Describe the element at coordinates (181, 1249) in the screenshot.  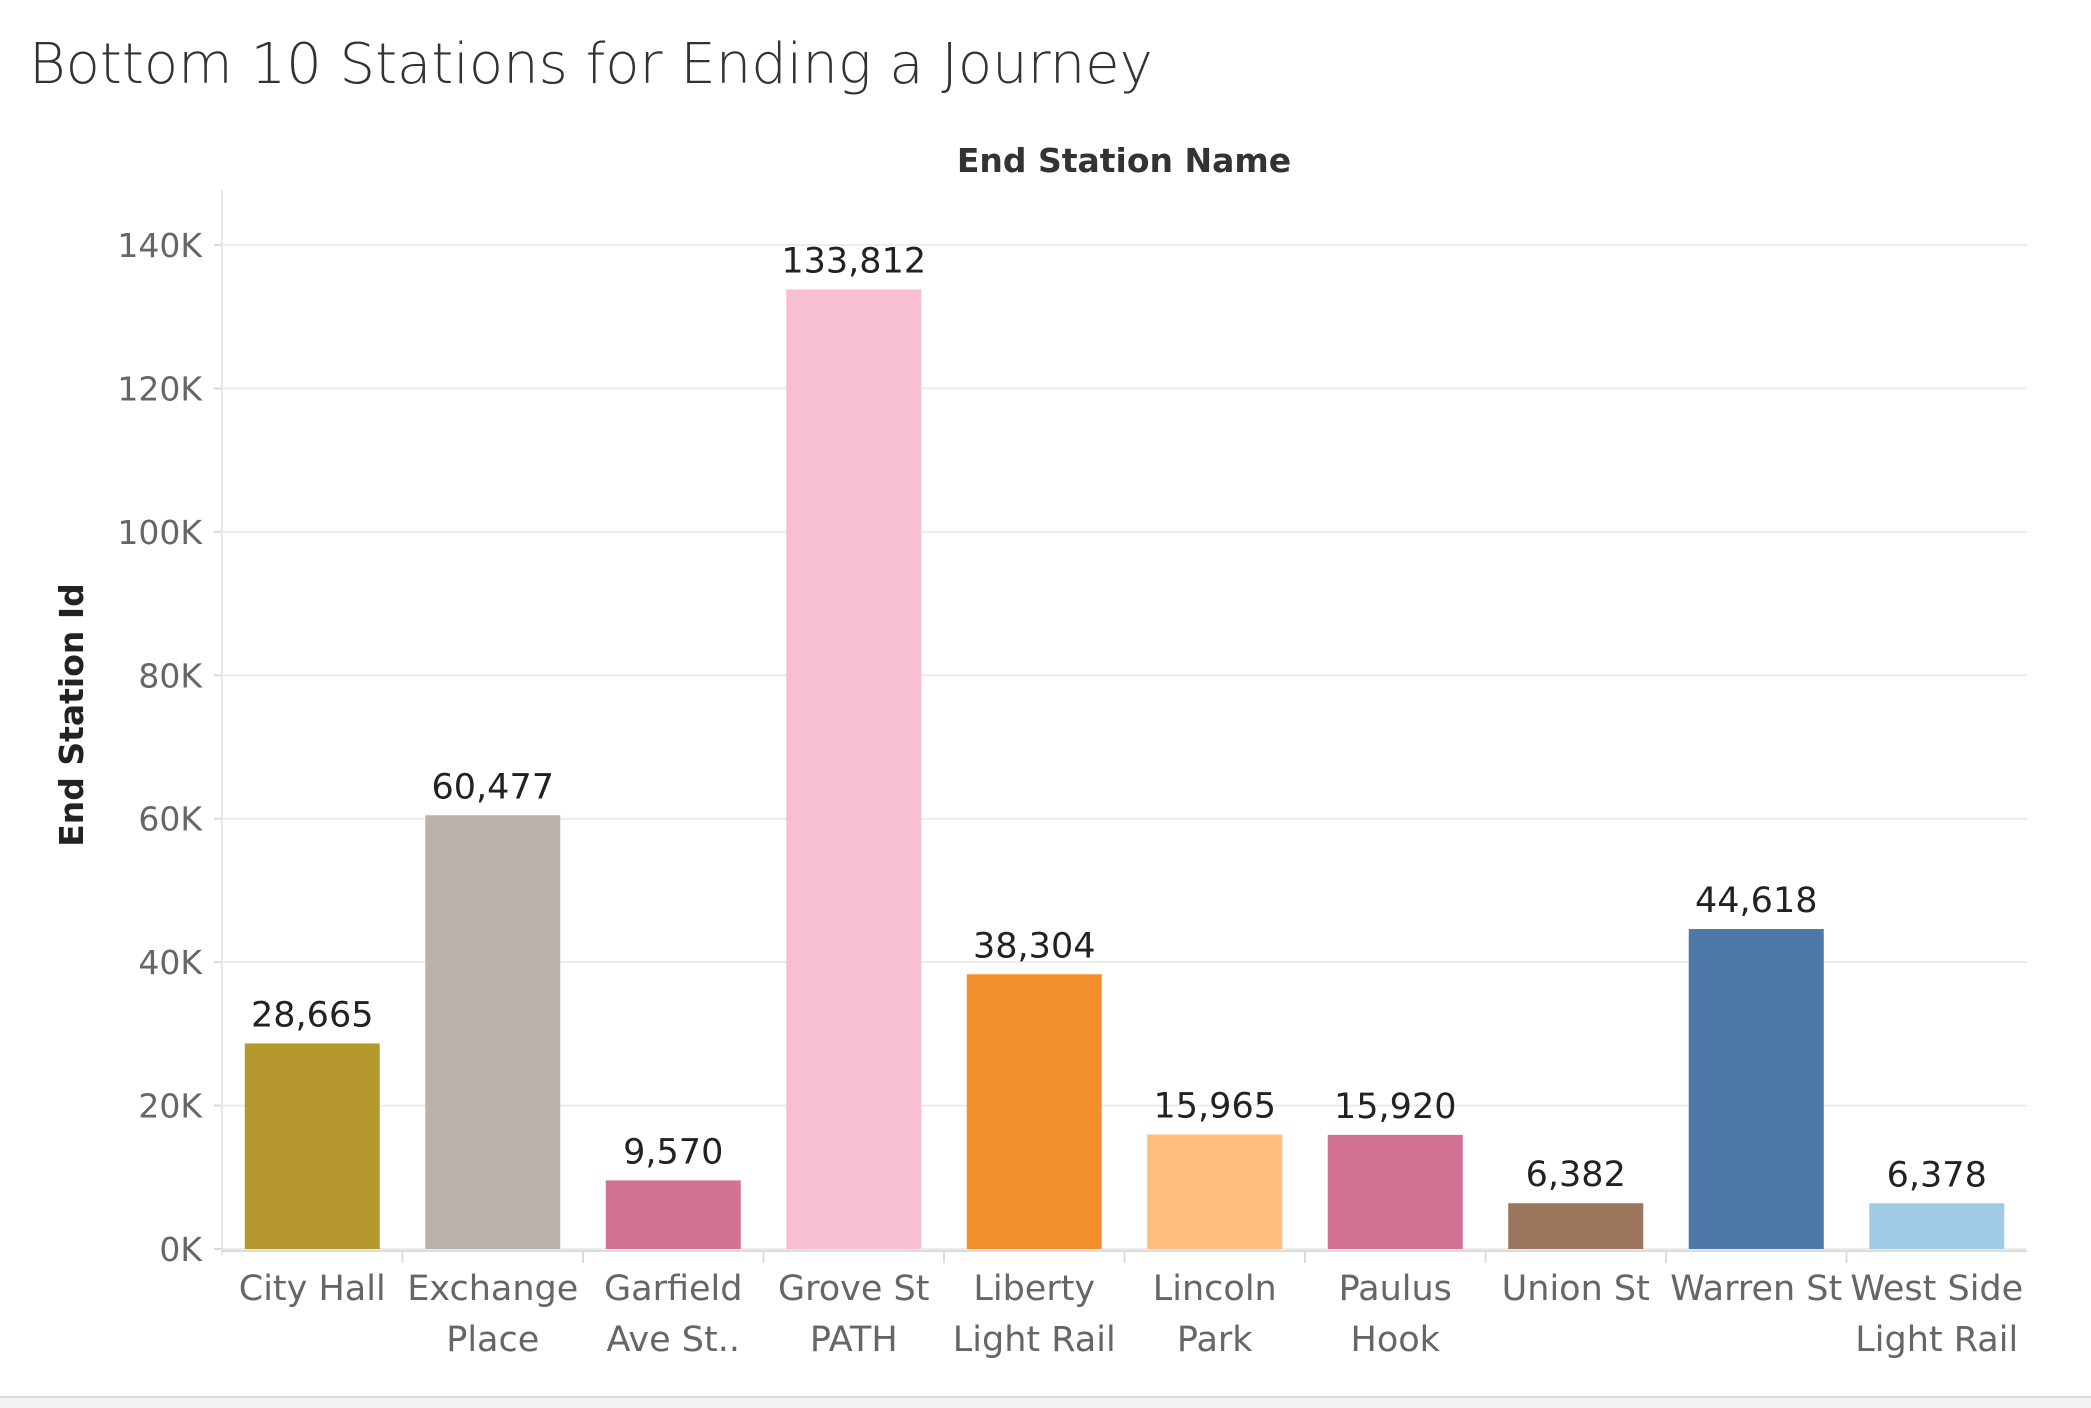
I see `y-tick-label: 0K` at that location.